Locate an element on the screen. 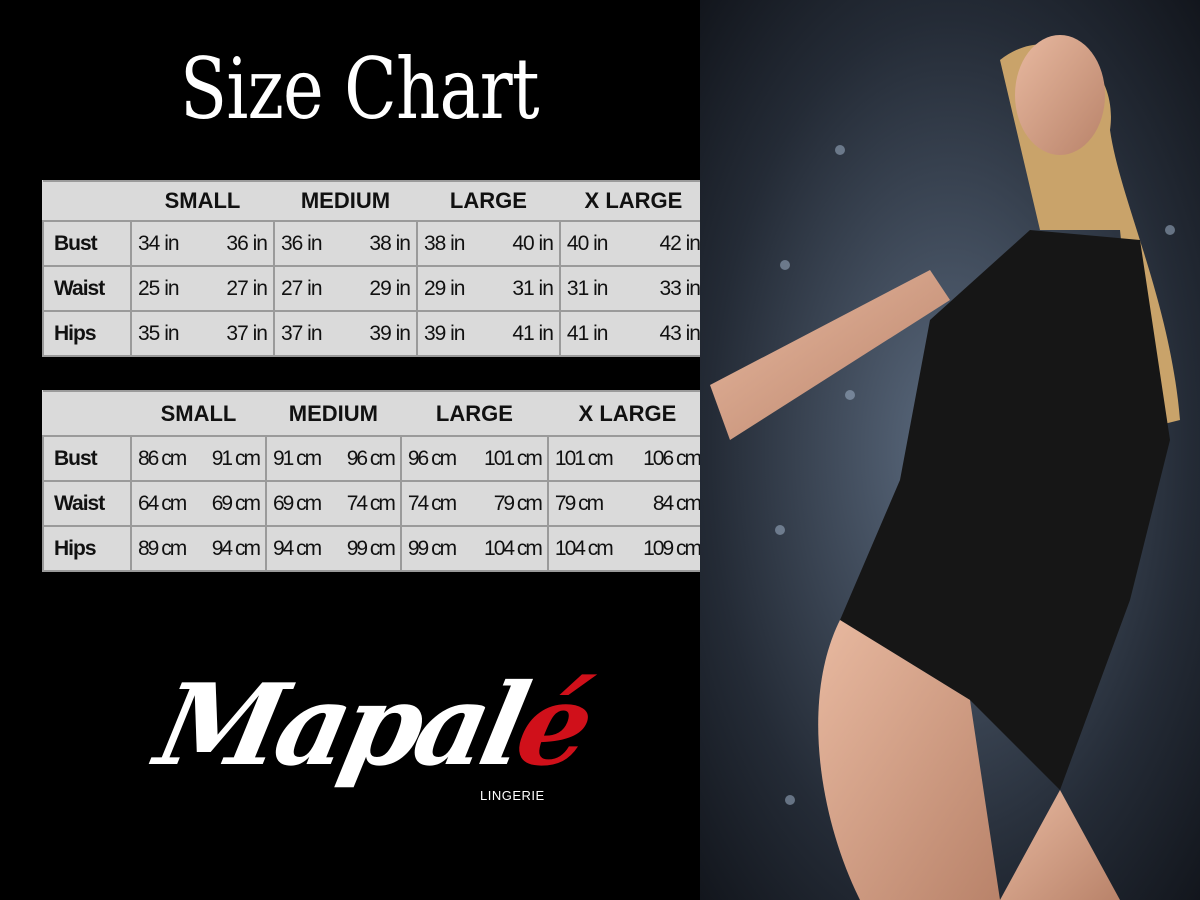  max-value: 42 in is located at coordinates (680, 243).